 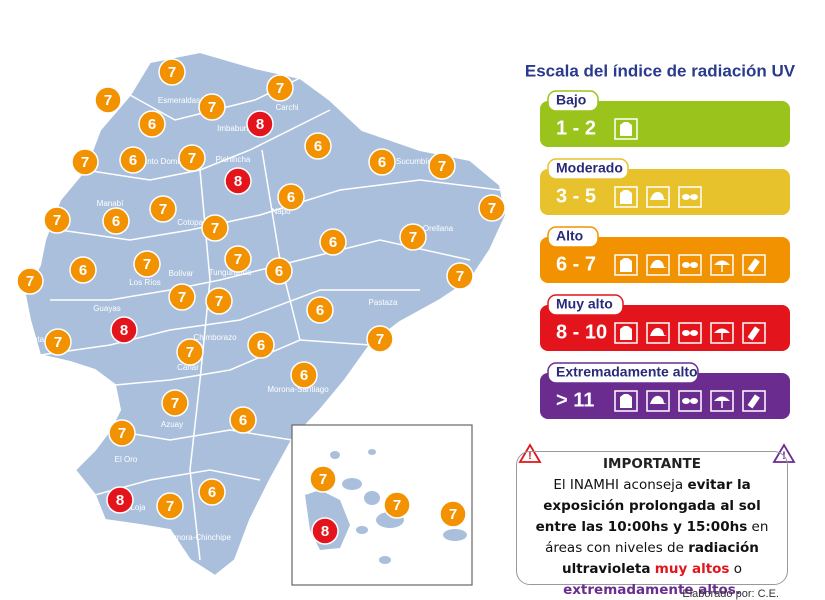 What do you see at coordinates (198, 537) in the screenshot?
I see `province-label: Zamora-Chinchipe` at bounding box center [198, 537].